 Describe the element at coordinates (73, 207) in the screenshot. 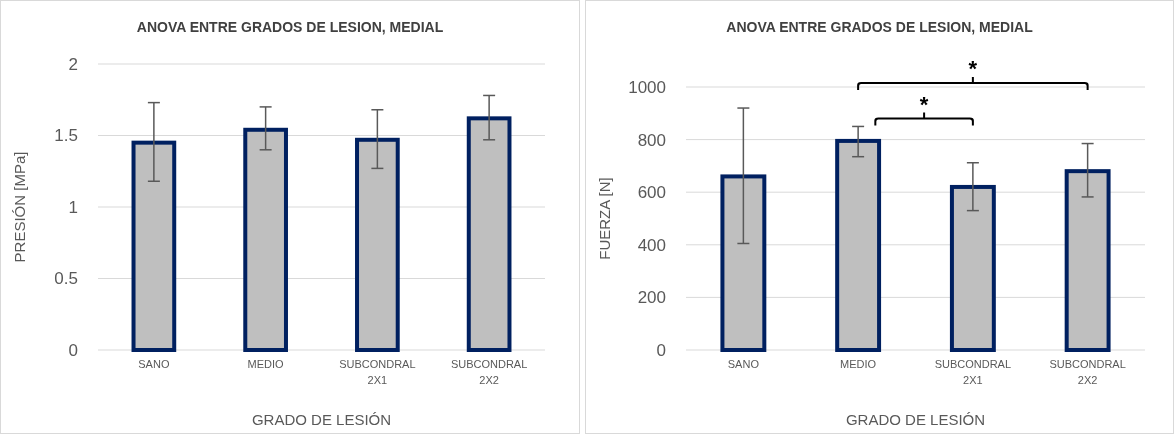

I see `y-tick-label: 1` at that location.